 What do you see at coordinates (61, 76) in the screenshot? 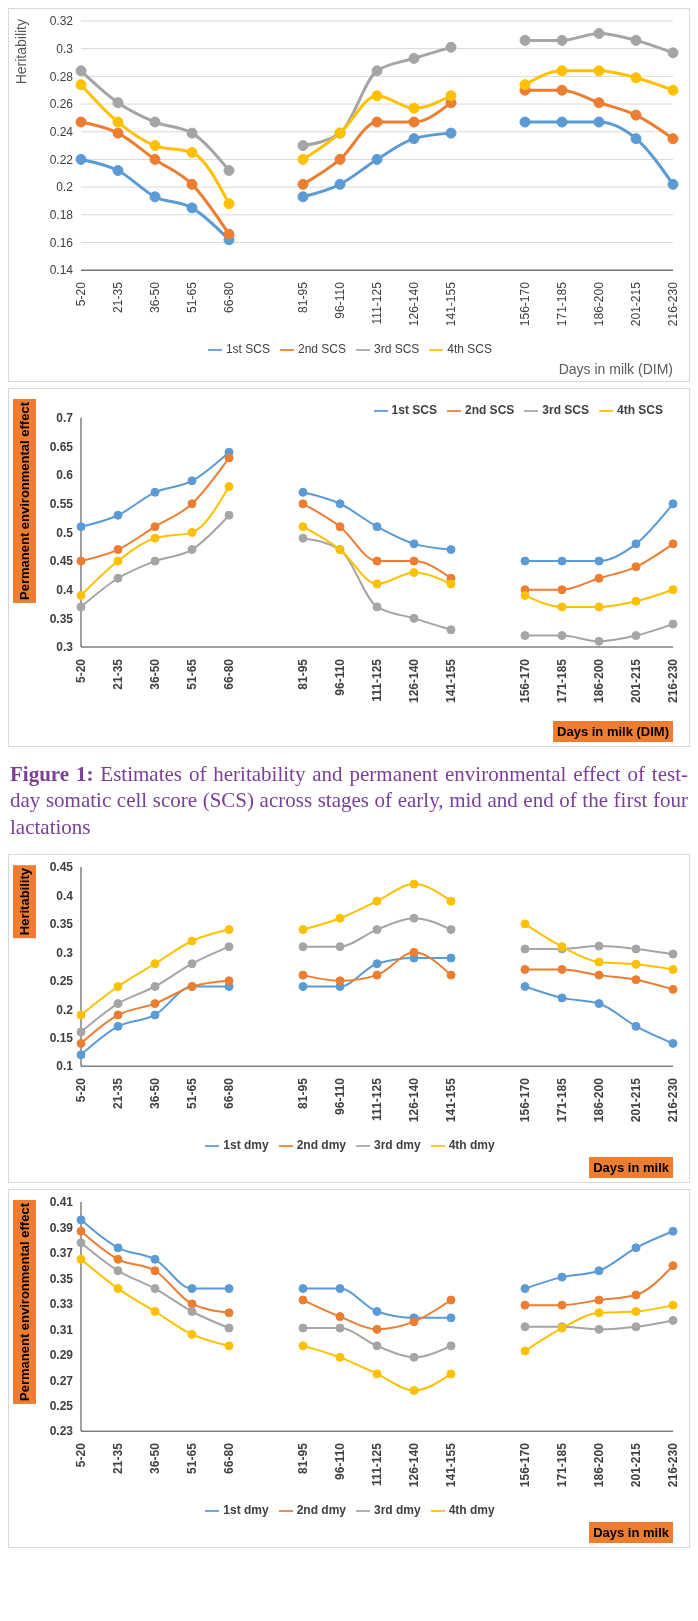
I see `y-tick-label: 0.28` at bounding box center [61, 76].